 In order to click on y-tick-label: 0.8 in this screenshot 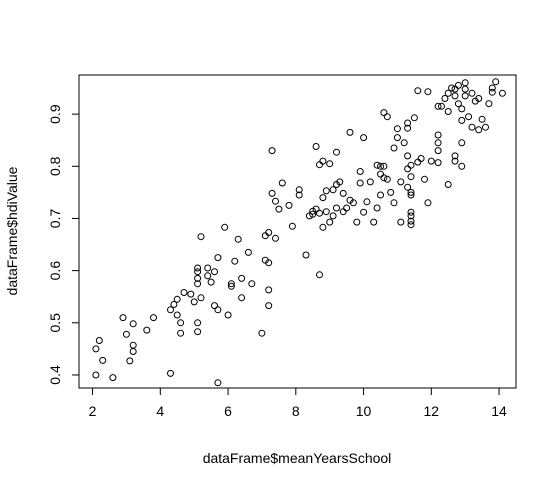, I will do `click(55, 166)`.